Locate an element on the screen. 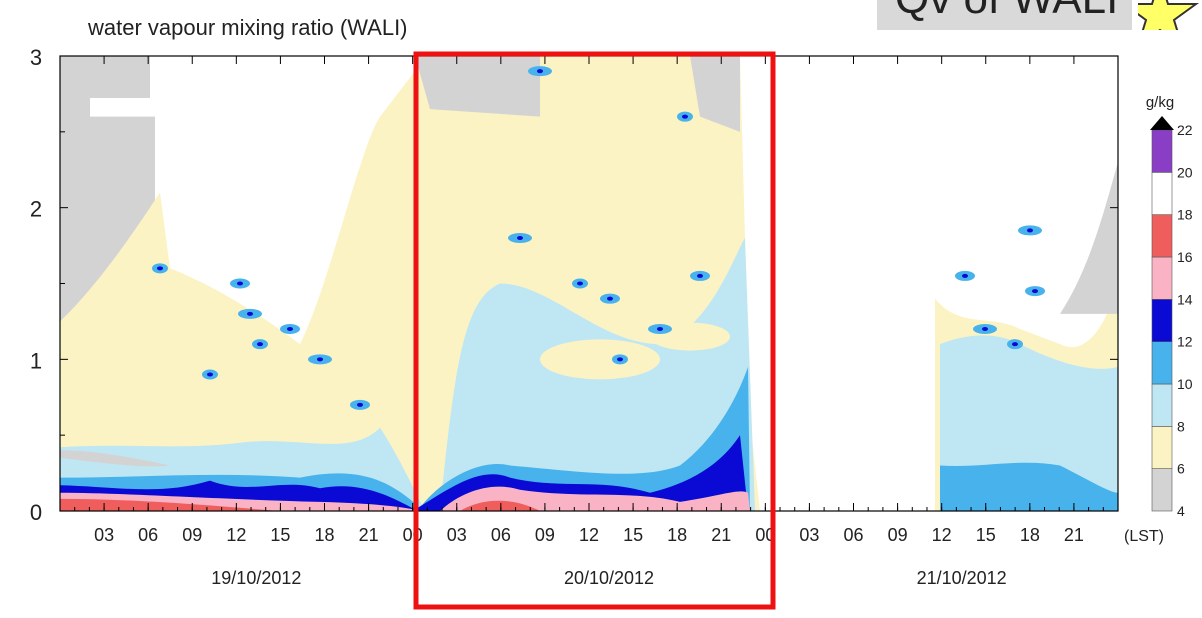  y-tick-label: 0 is located at coordinates (36, 512).